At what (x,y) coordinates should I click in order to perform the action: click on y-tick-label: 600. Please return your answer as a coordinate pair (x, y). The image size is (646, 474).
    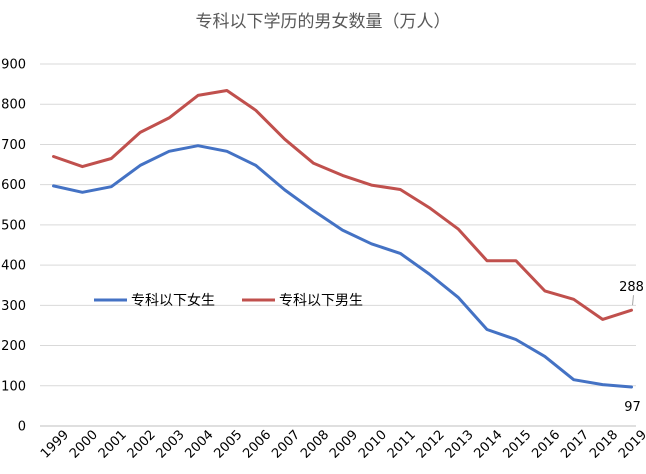
    Looking at the image, I should click on (13, 185).